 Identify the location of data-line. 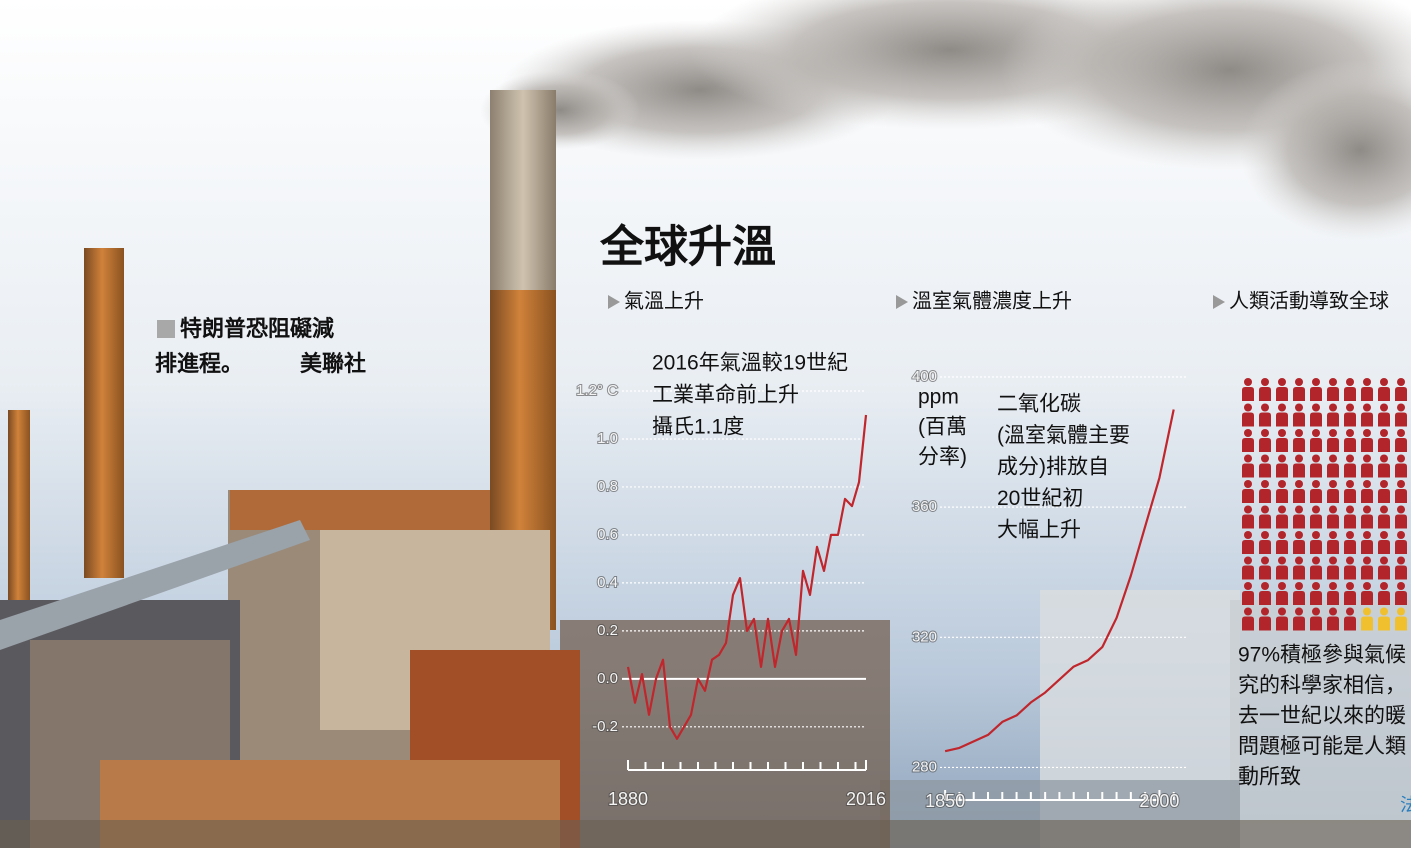
(1059, 581).